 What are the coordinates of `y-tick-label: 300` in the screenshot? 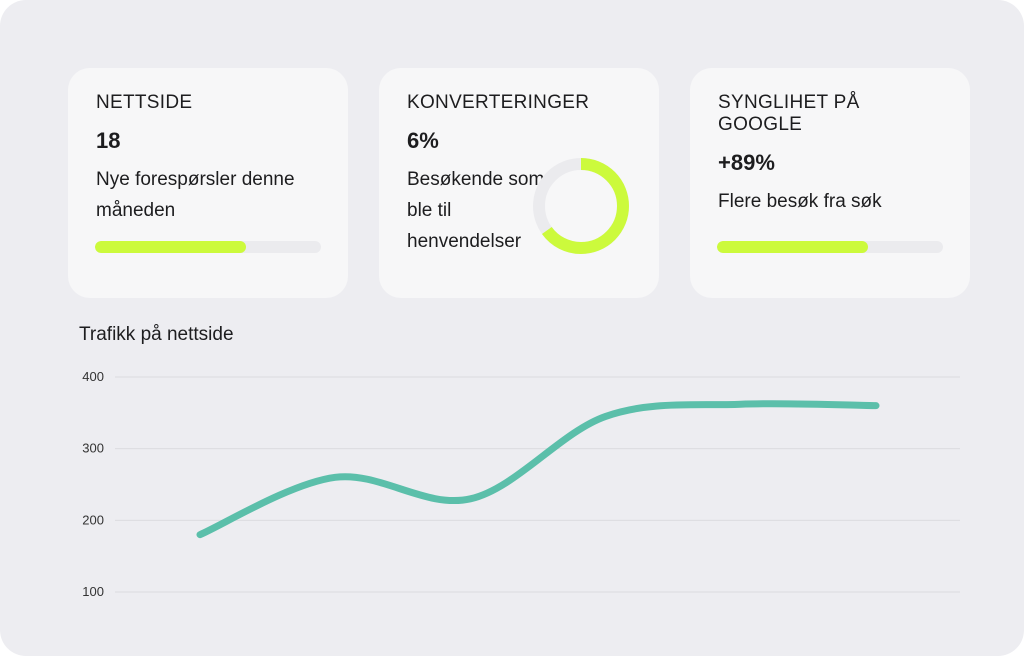 It's located at (93, 448).